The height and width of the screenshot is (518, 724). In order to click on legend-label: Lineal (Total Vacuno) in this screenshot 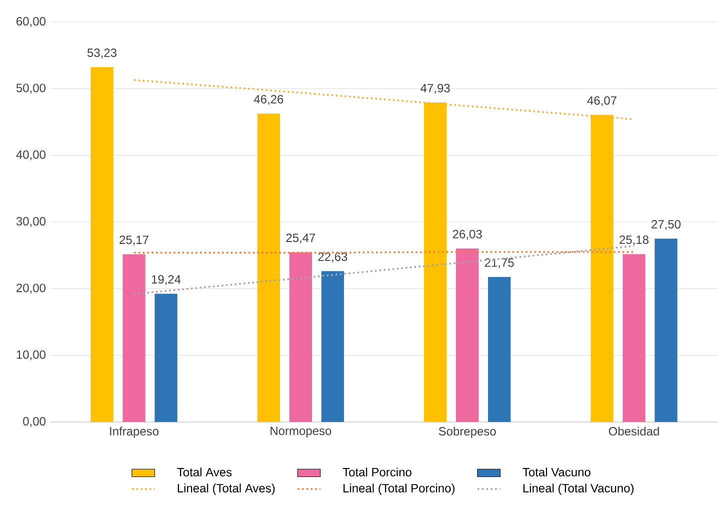, I will do `click(578, 489)`.